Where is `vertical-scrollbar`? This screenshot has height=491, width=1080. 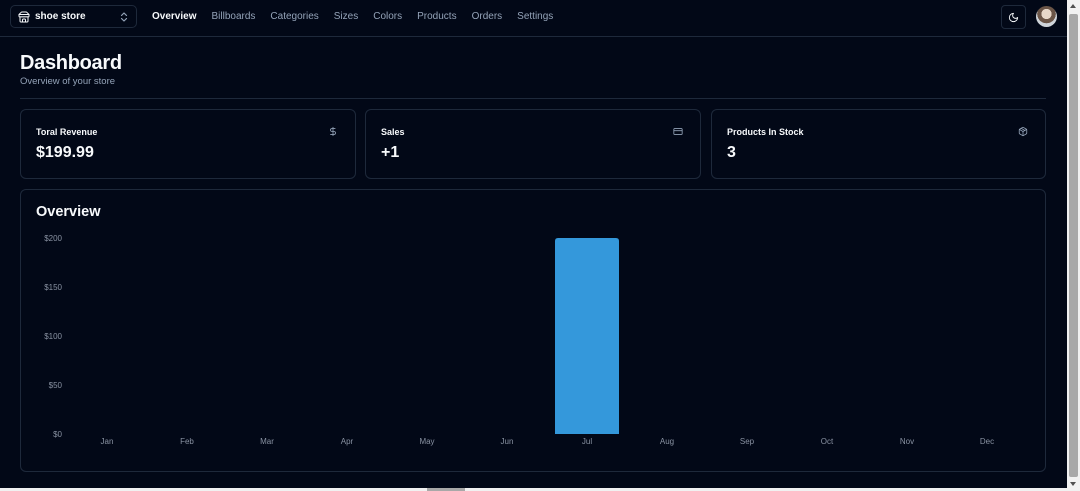 vertical-scrollbar is located at coordinates (1073, 245).